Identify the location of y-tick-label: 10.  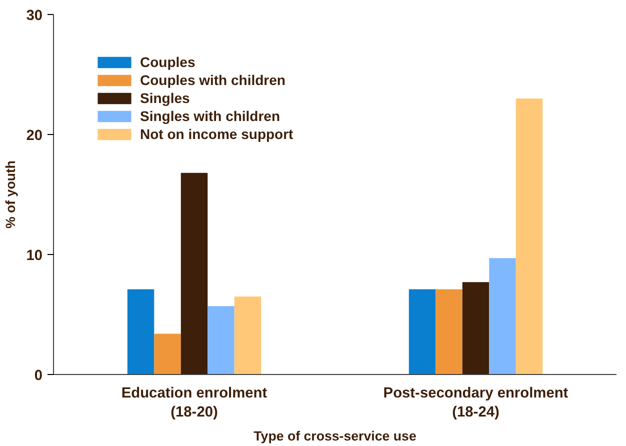
(34, 256).